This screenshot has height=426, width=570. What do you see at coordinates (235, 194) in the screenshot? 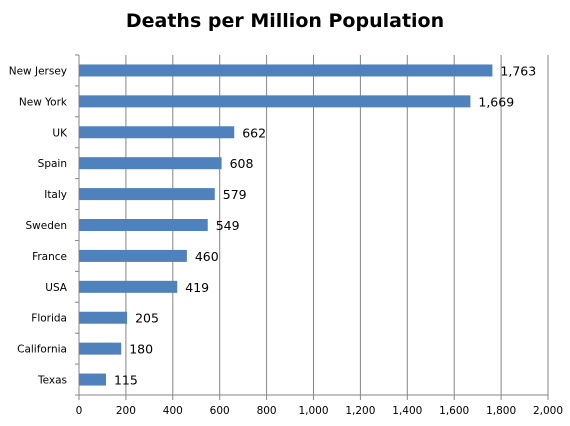
I see `data-label: 579` at bounding box center [235, 194].